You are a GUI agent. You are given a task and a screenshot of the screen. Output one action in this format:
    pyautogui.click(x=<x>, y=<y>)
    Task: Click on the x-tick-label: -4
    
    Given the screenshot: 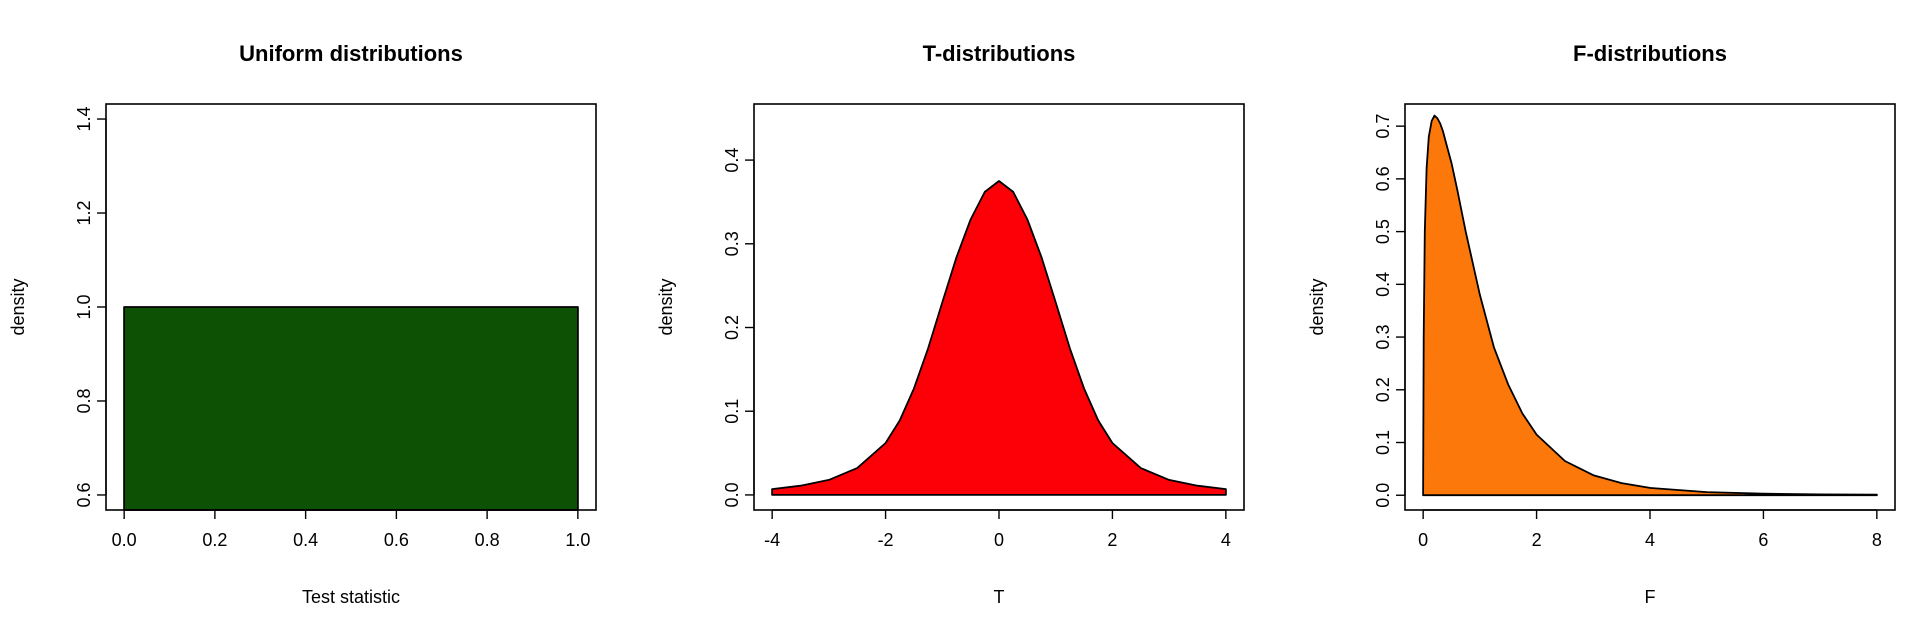 What is the action you would take?
    pyautogui.click(x=772, y=540)
    